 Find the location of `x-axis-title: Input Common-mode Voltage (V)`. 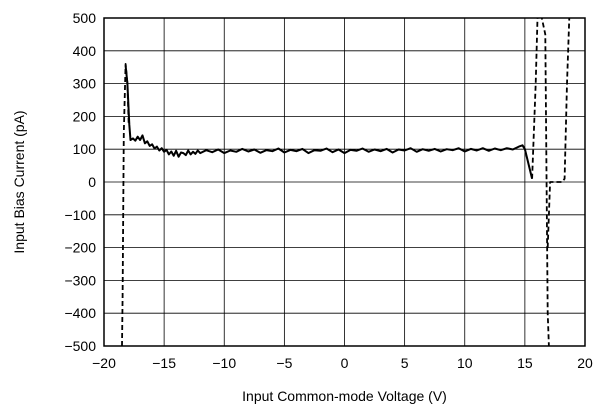

x-axis-title: Input Common-mode Voltage (V) is located at coordinates (344, 396).